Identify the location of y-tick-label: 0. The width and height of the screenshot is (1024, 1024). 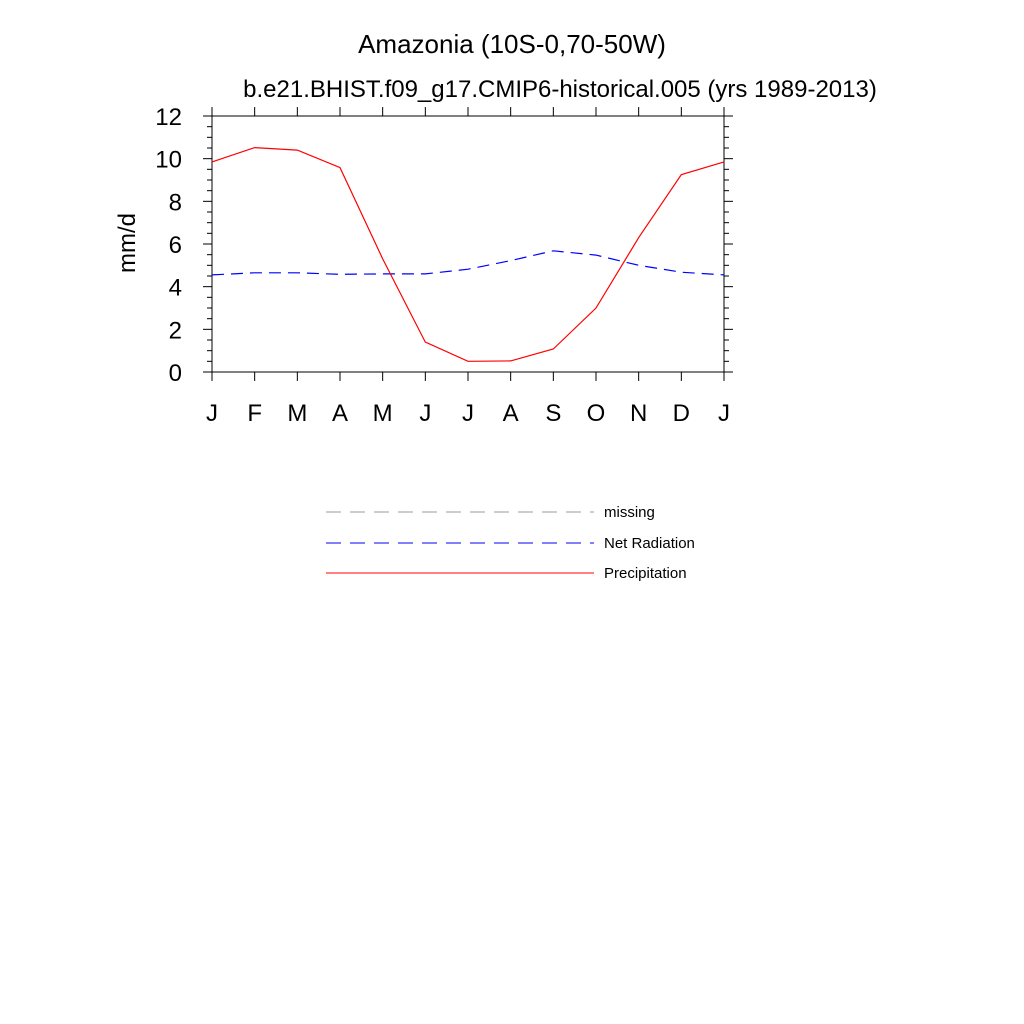
(175, 373).